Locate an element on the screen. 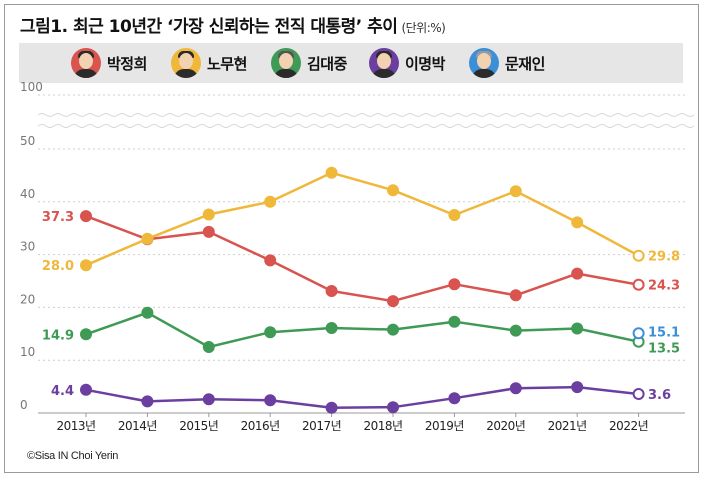 This screenshot has width=703, height=477. x-tick-label: 2019년 is located at coordinates (444, 426).